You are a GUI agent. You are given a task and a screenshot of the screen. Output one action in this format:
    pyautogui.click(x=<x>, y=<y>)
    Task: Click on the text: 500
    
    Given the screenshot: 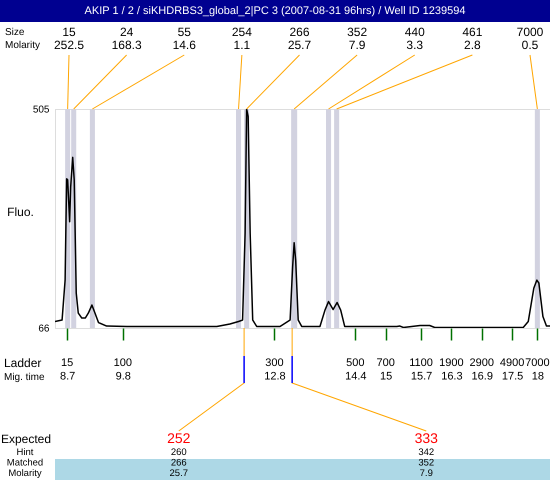 What is the action you would take?
    pyautogui.click(x=355, y=363)
    